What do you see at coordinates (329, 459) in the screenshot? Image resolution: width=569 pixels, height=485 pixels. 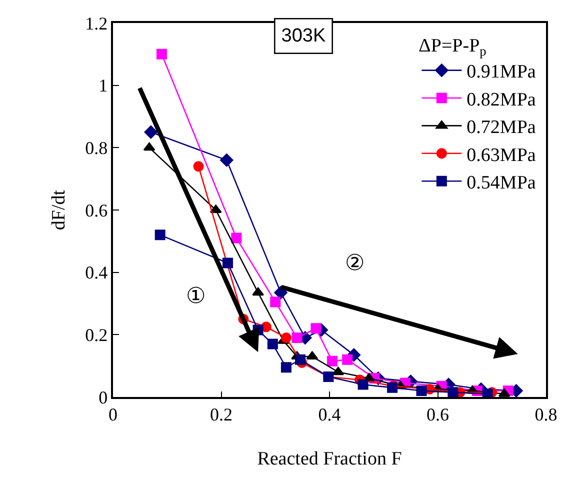 I see `x-axis-title: Reacted Fraction F` at bounding box center [329, 459].